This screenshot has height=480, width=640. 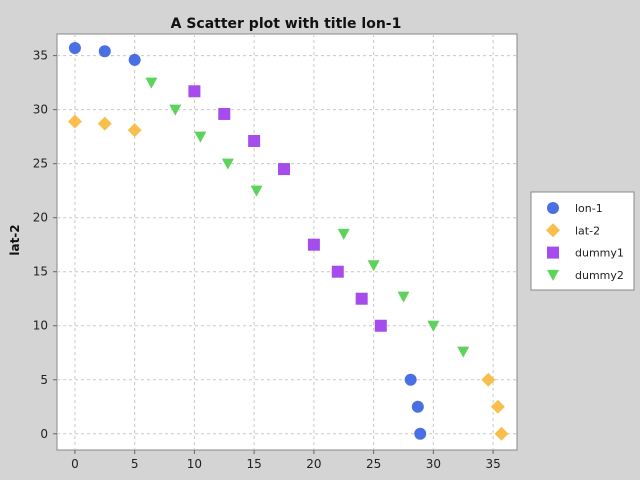 I want to click on legend-marker-dummy2, so click(x=553, y=275).